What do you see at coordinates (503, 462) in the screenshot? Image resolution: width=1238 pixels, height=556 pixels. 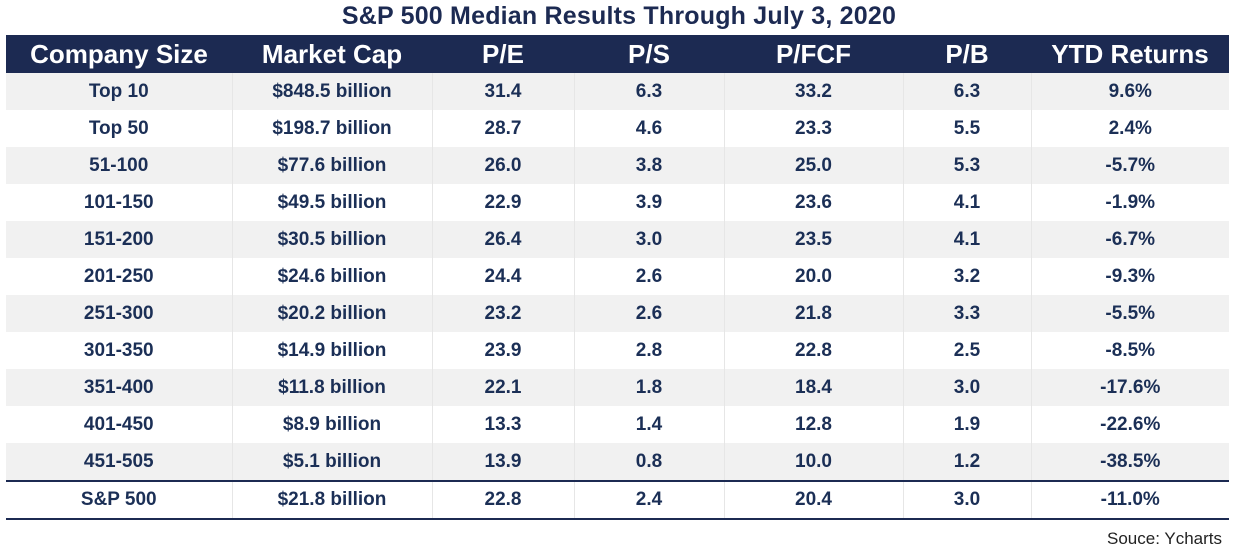 I see `table-cell: 13.9` at bounding box center [503, 462].